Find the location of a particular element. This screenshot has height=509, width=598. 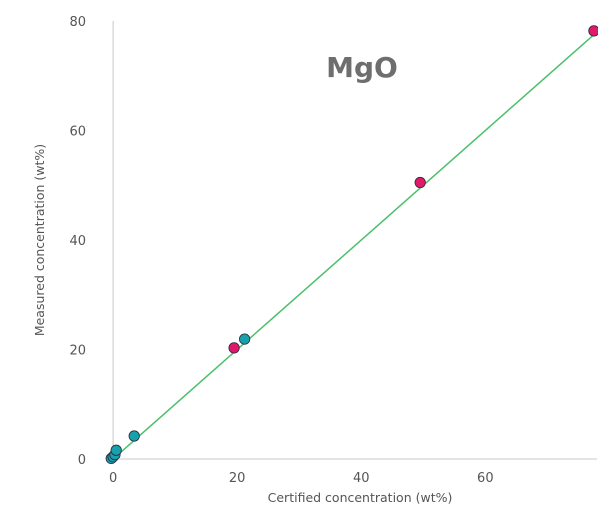

x-tick-label: 40 is located at coordinates (361, 478).